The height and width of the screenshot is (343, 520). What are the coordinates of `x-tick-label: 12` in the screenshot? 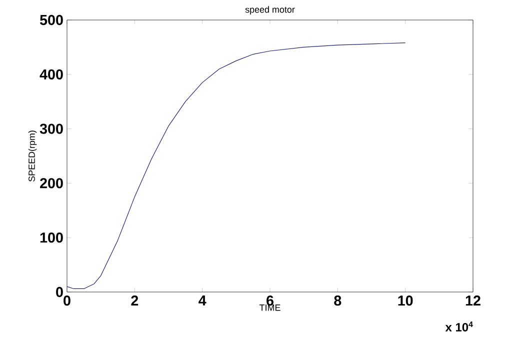 It's located at (473, 301).